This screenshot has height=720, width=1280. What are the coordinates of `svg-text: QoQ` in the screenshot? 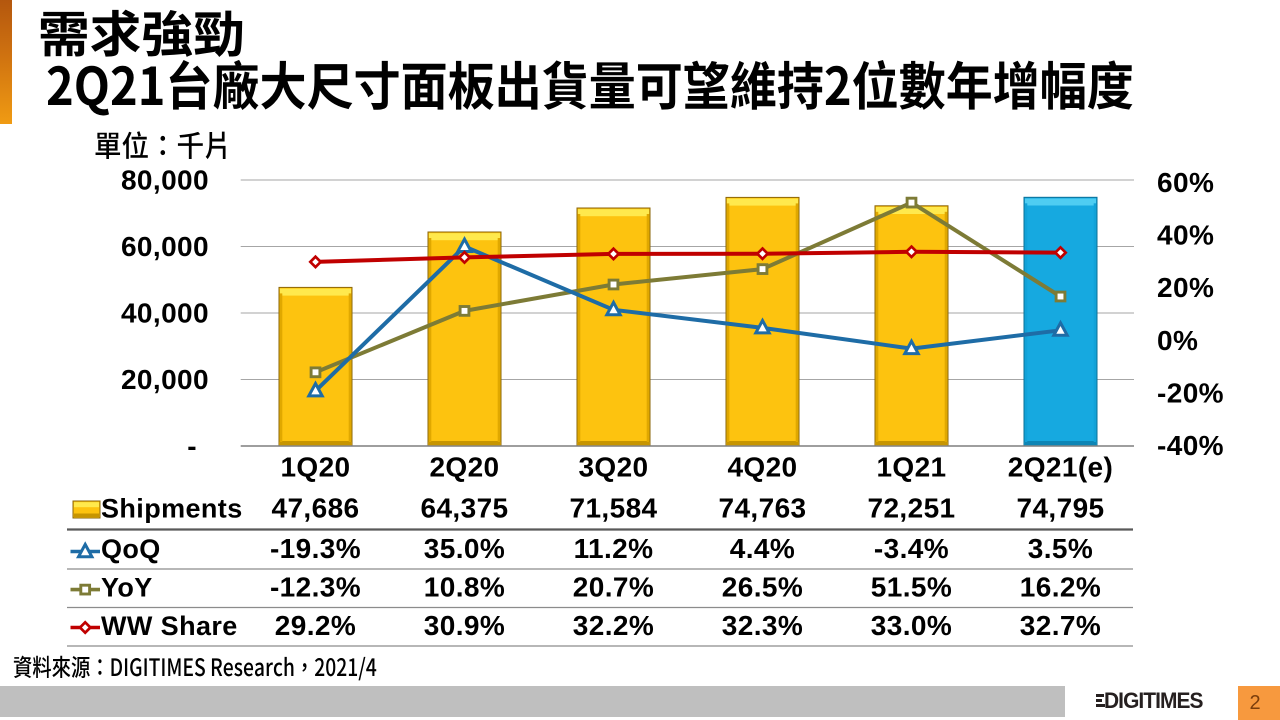 It's located at (131, 549).